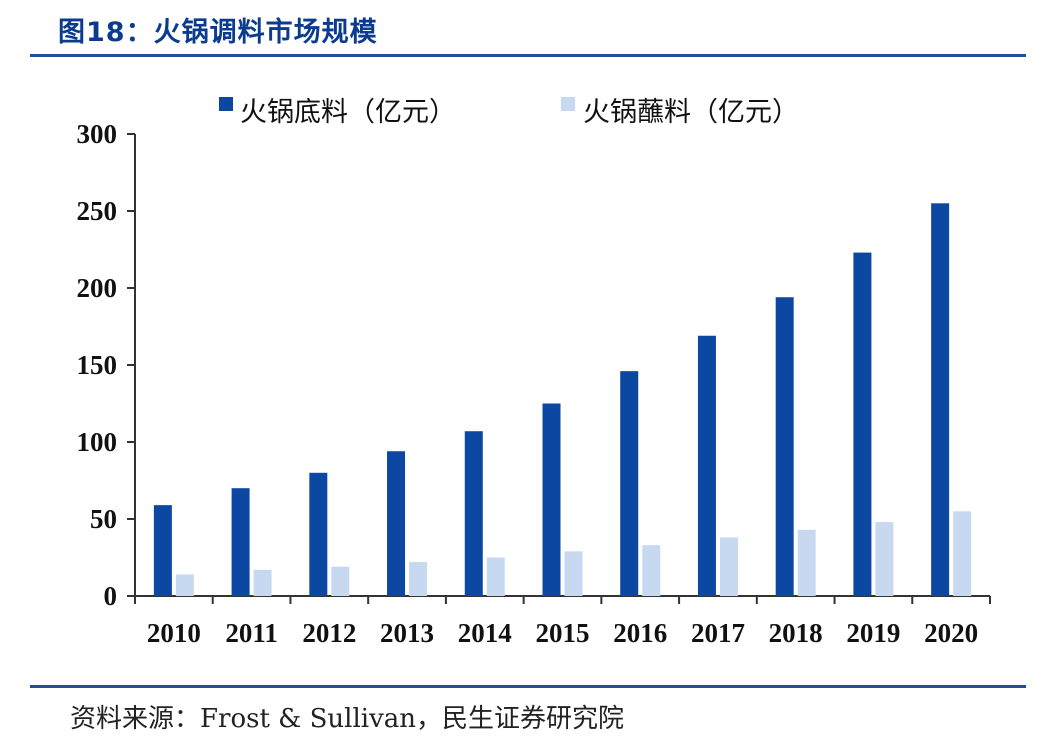 The height and width of the screenshot is (742, 1050). I want to click on bar-series-0-2013, so click(396, 523).